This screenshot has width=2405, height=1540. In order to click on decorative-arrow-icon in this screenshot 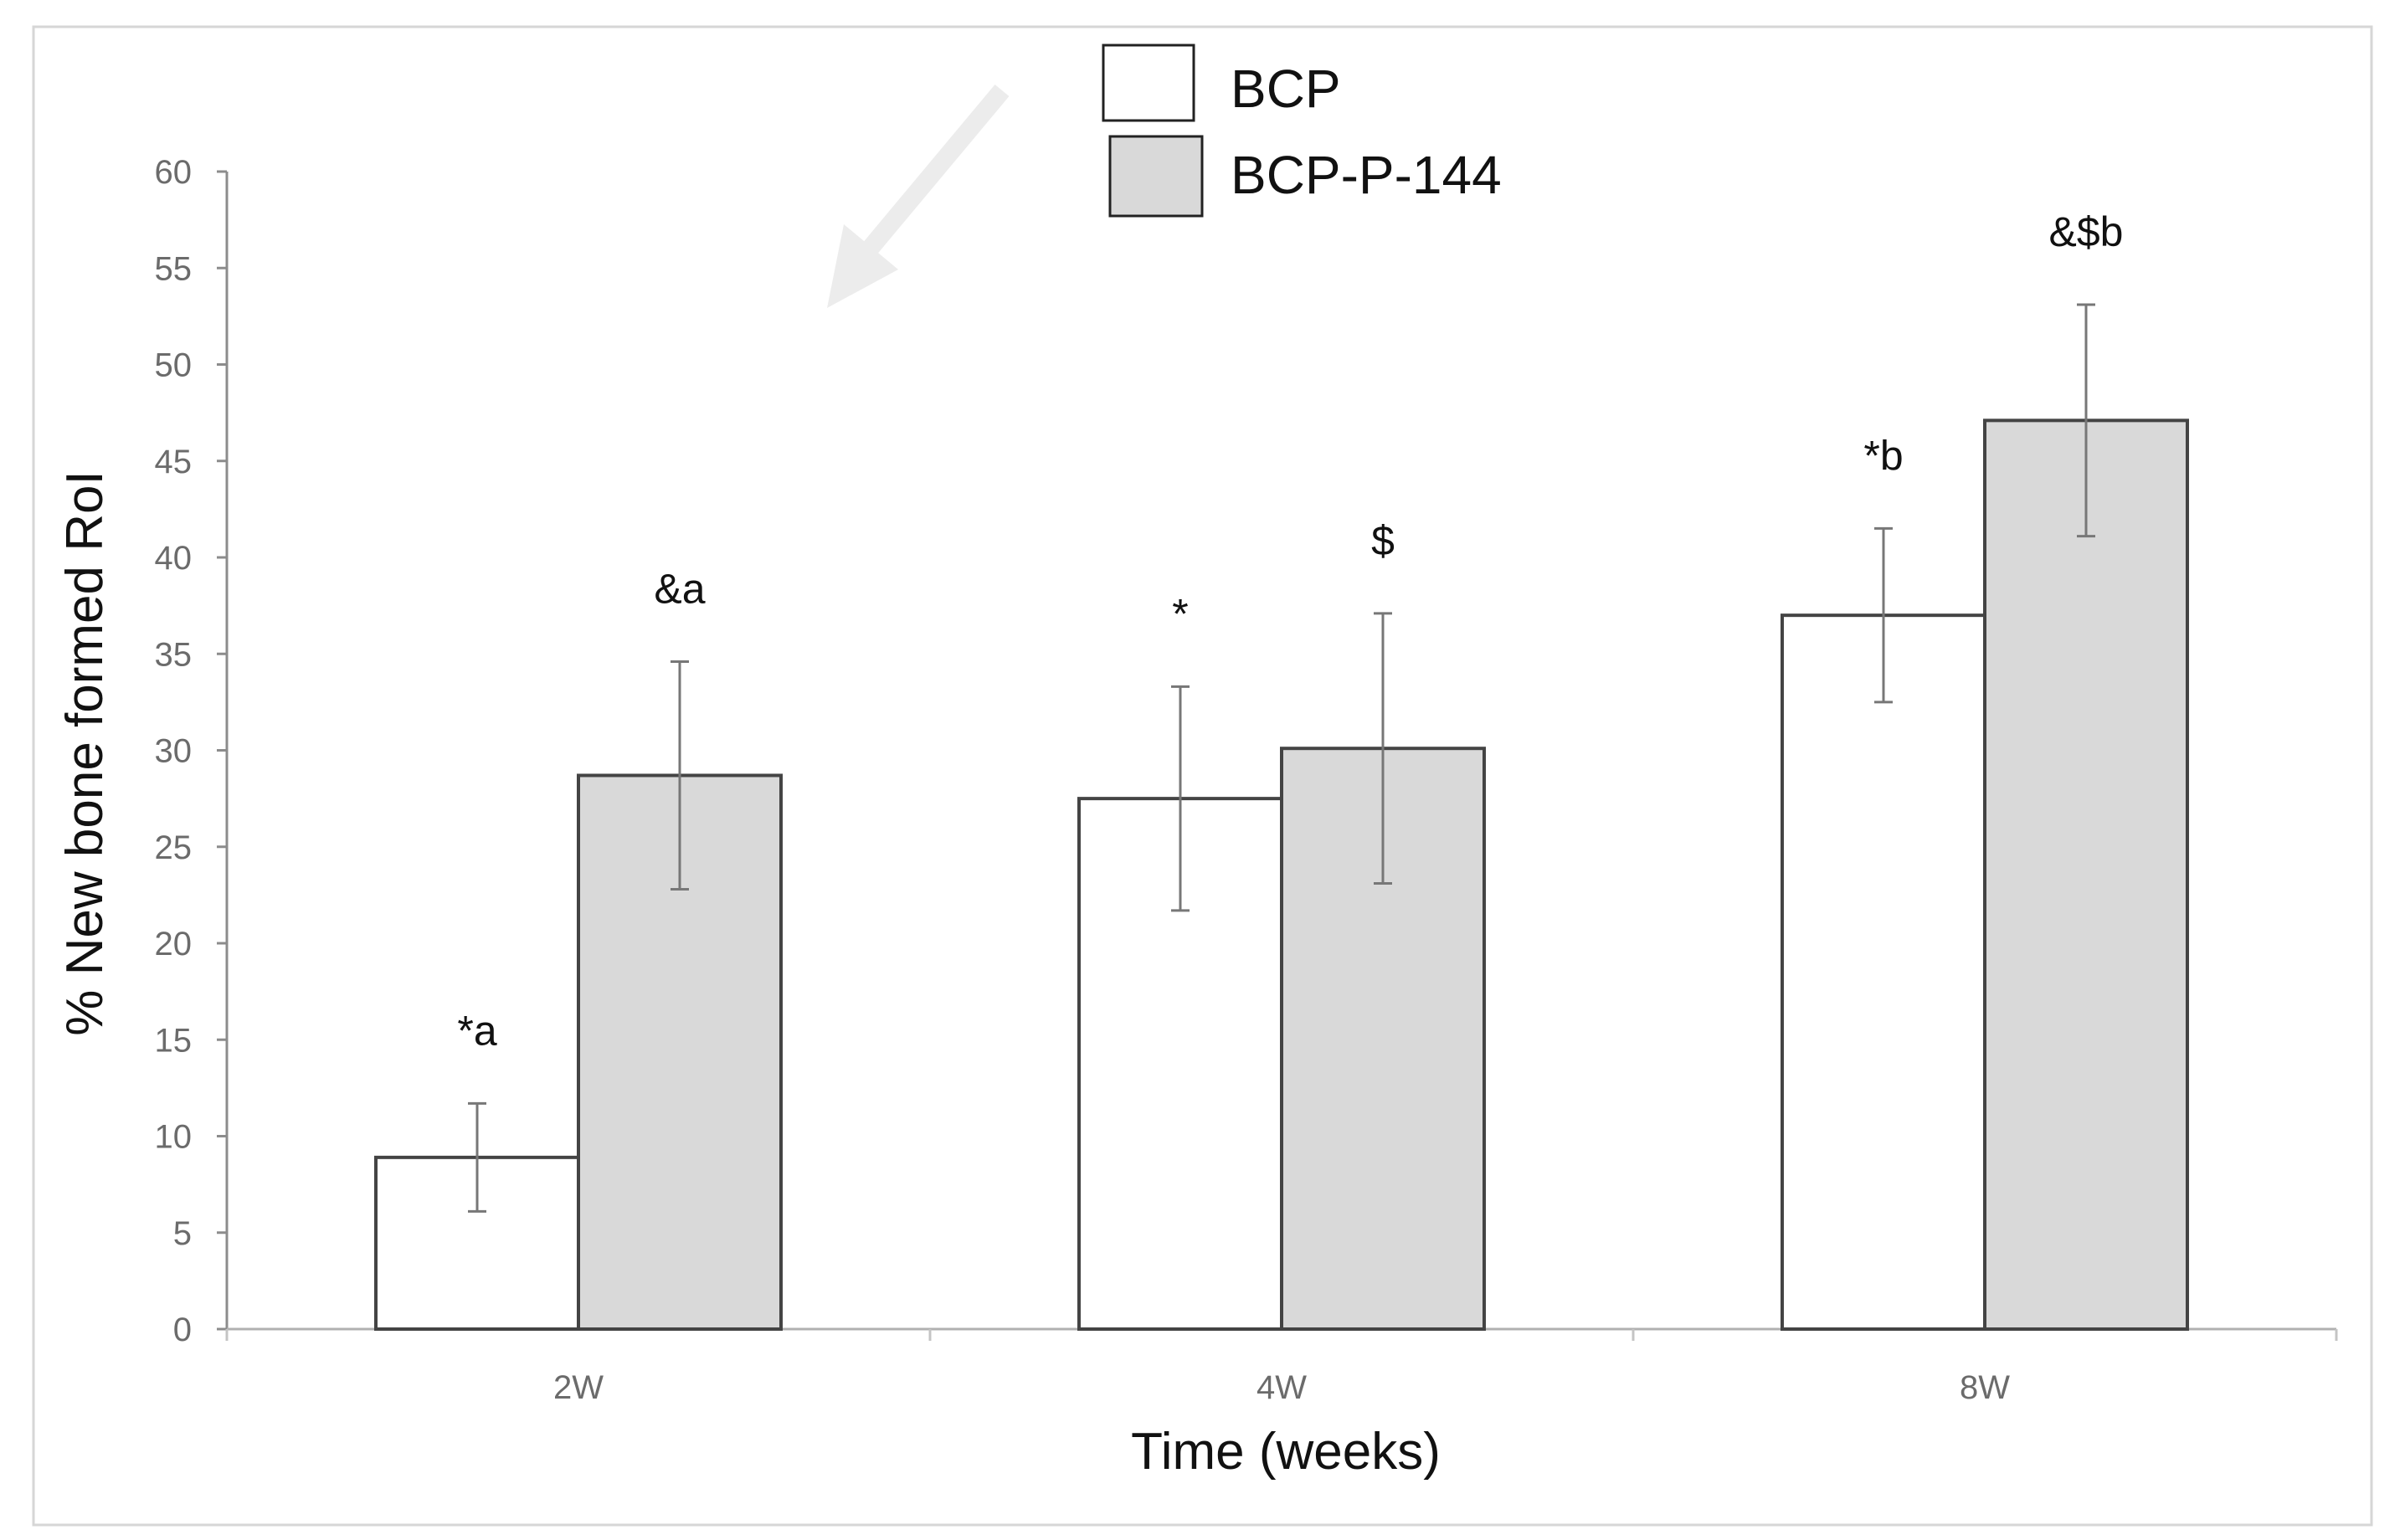, I will do `click(918, 196)`.